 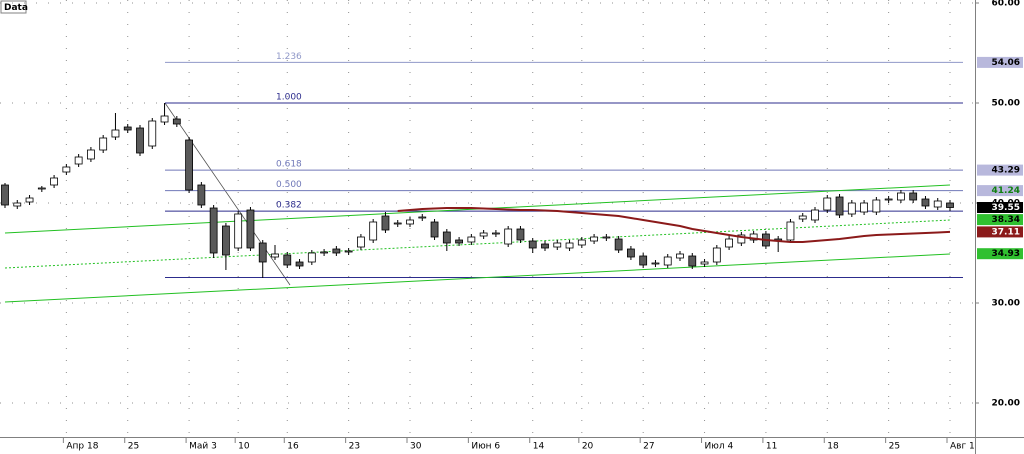 What do you see at coordinates (1006, 404) in the screenshot?
I see `y-tick-label: 20.00` at bounding box center [1006, 404].